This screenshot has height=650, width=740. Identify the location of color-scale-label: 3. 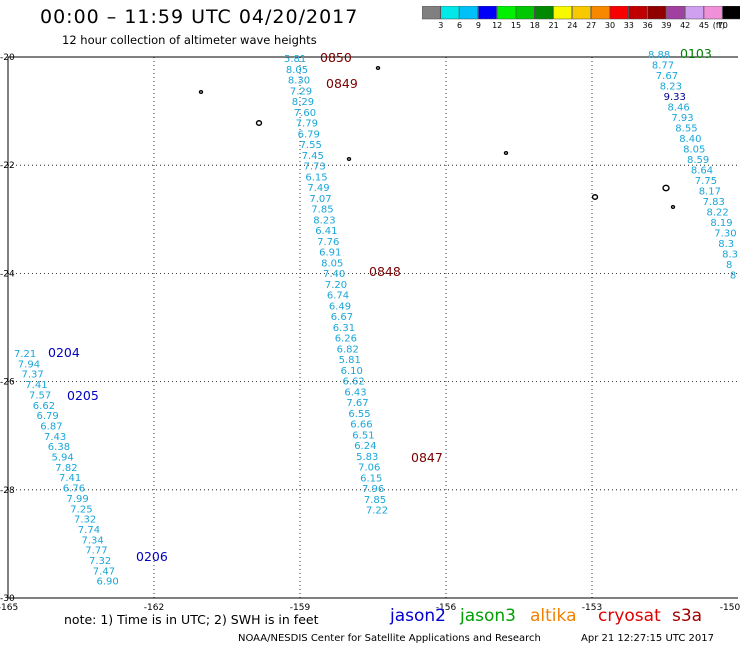
(441, 25).